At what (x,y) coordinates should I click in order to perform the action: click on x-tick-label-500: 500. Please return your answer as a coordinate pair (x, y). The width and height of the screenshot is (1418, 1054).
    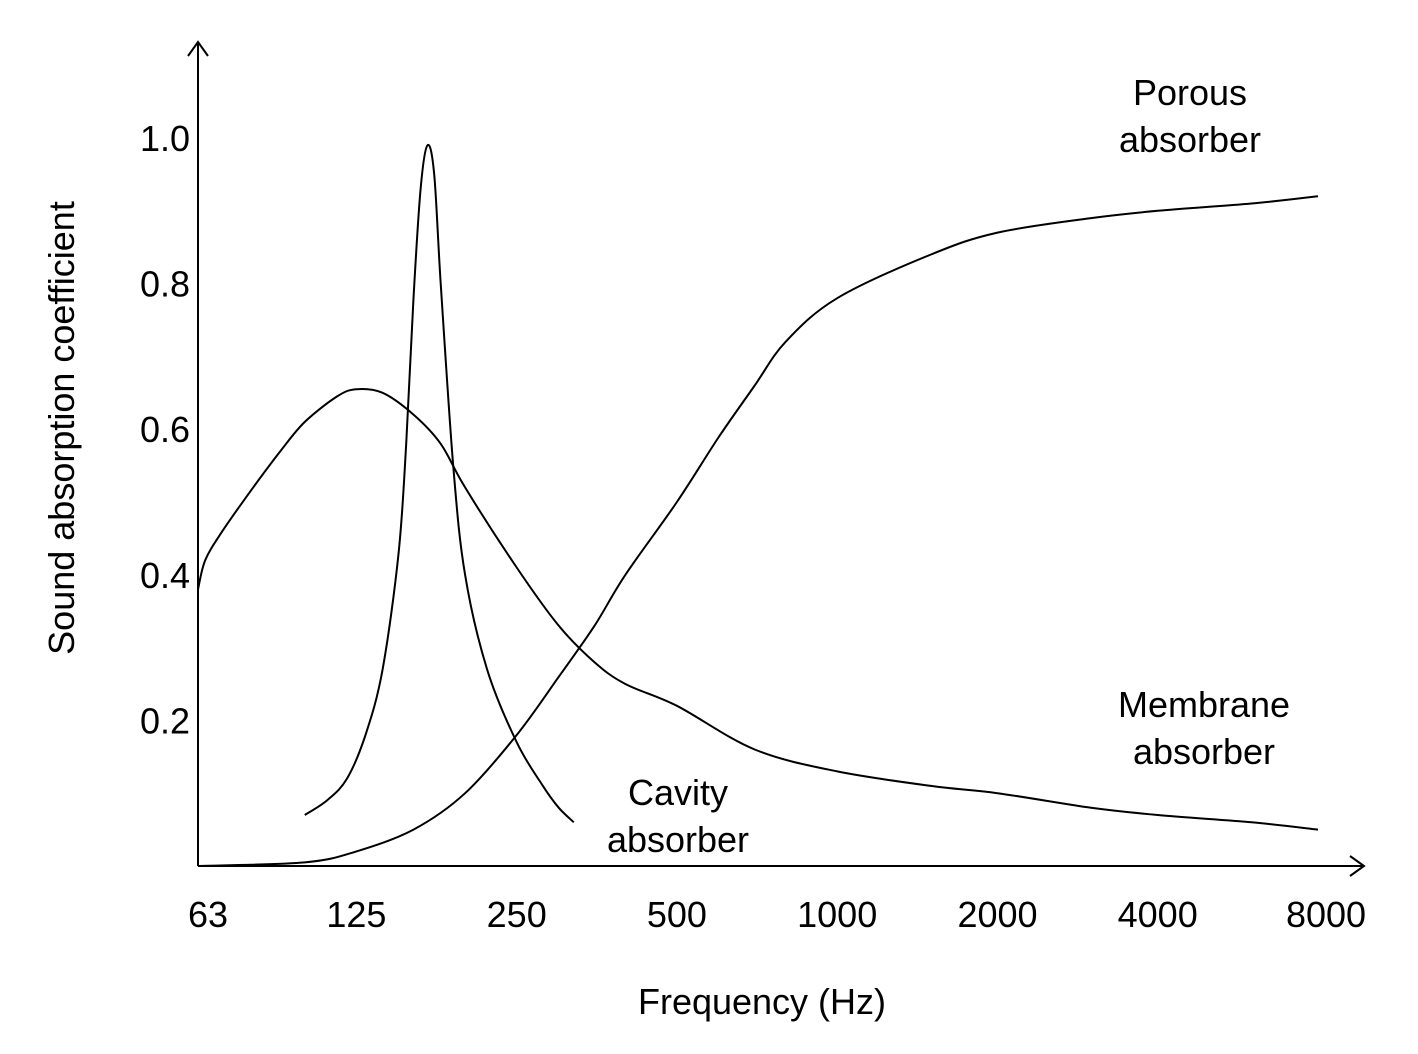
    Looking at the image, I should click on (677, 914).